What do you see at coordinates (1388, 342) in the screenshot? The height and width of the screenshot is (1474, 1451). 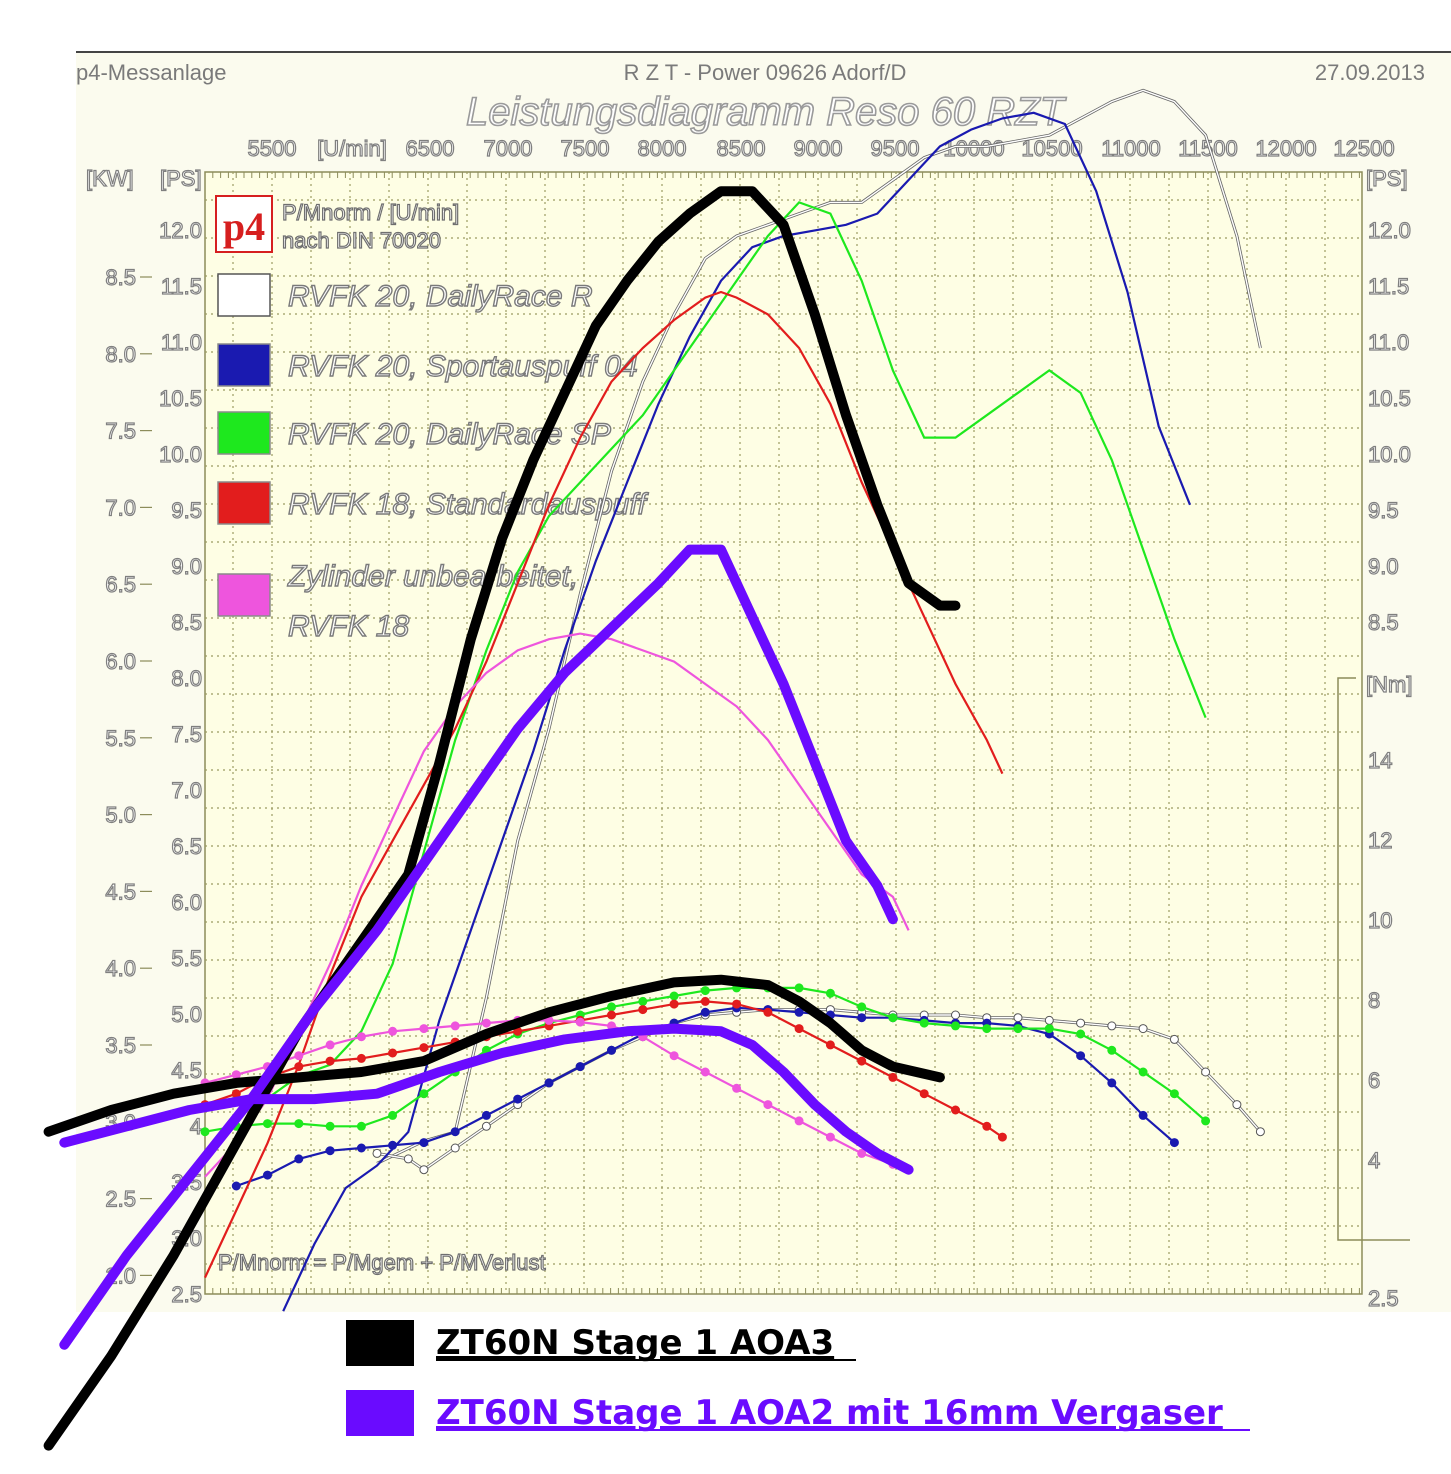 I see `right-ps-tick-label: 11.0` at bounding box center [1388, 342].